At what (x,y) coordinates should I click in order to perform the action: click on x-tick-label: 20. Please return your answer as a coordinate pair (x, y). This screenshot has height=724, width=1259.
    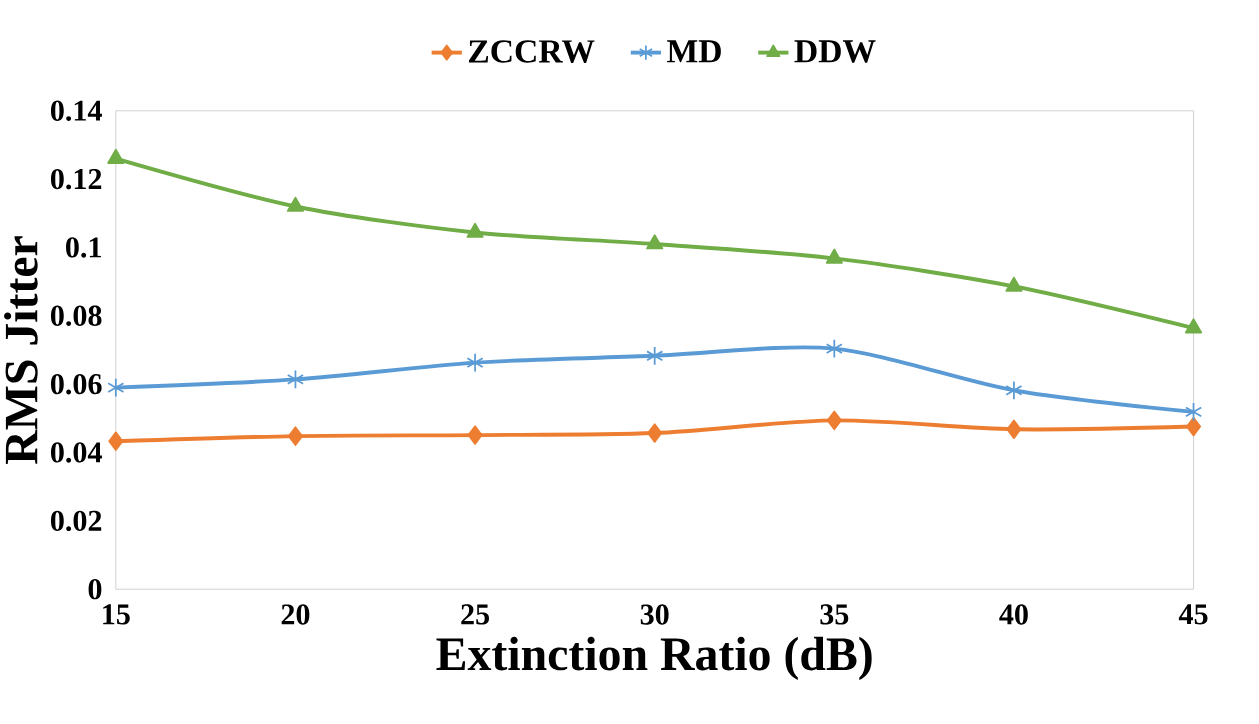
    Looking at the image, I should click on (295, 614).